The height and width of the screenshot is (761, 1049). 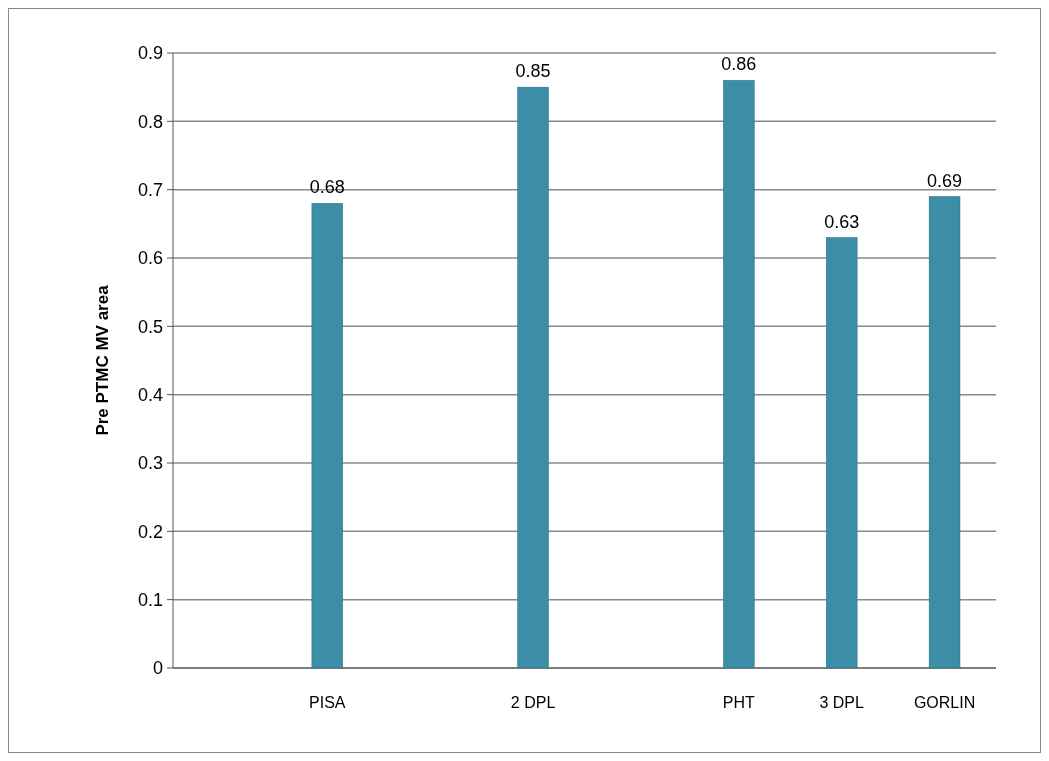 What do you see at coordinates (944, 702) in the screenshot?
I see `x-tick-label: GORLIN` at bounding box center [944, 702].